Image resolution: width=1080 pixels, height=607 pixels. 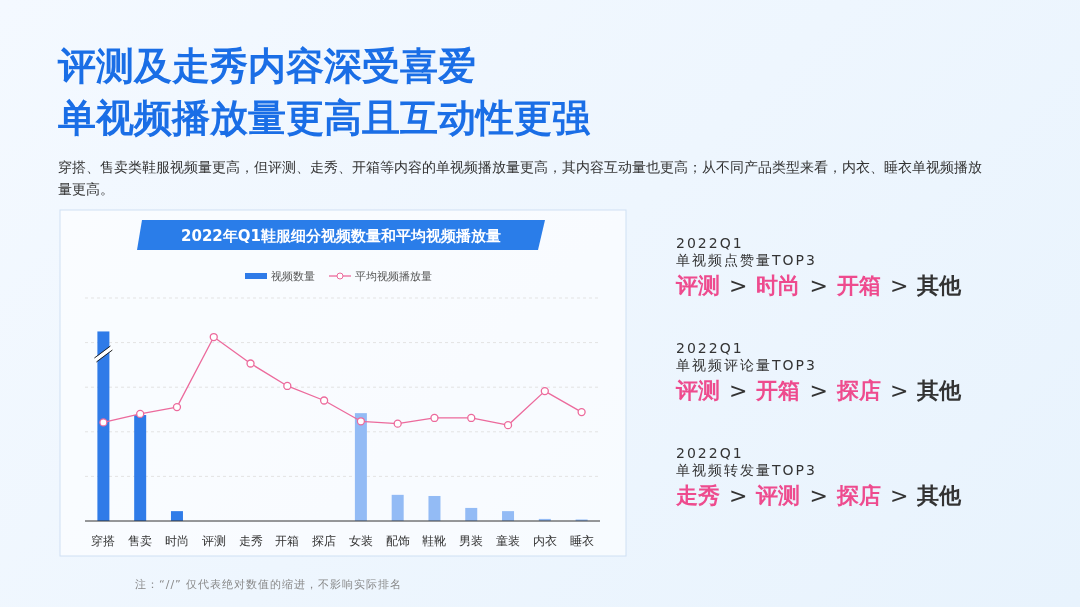 I want to click on text: 注：“//” 仅代表绝对数值的缩进，不影响实际排名, so click(x=269, y=584).